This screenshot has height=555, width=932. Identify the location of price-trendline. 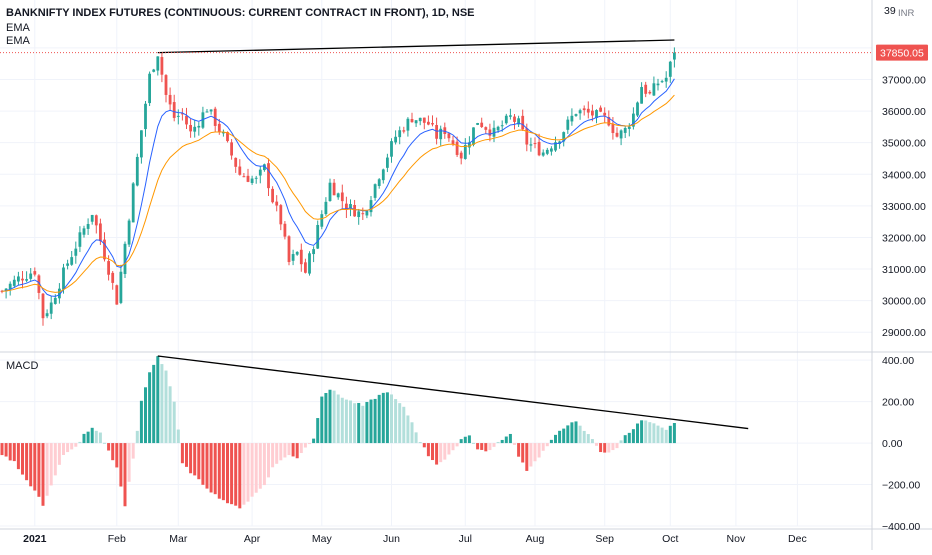
(416, 46).